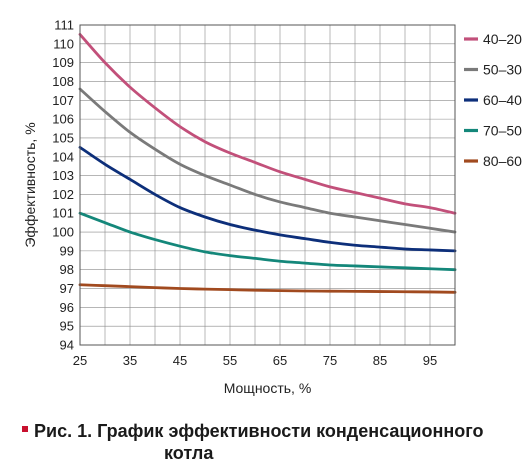 The height and width of the screenshot is (470, 530). Describe the element at coordinates (502, 100) in the screenshot. I see `legend-label: 60–40` at that location.